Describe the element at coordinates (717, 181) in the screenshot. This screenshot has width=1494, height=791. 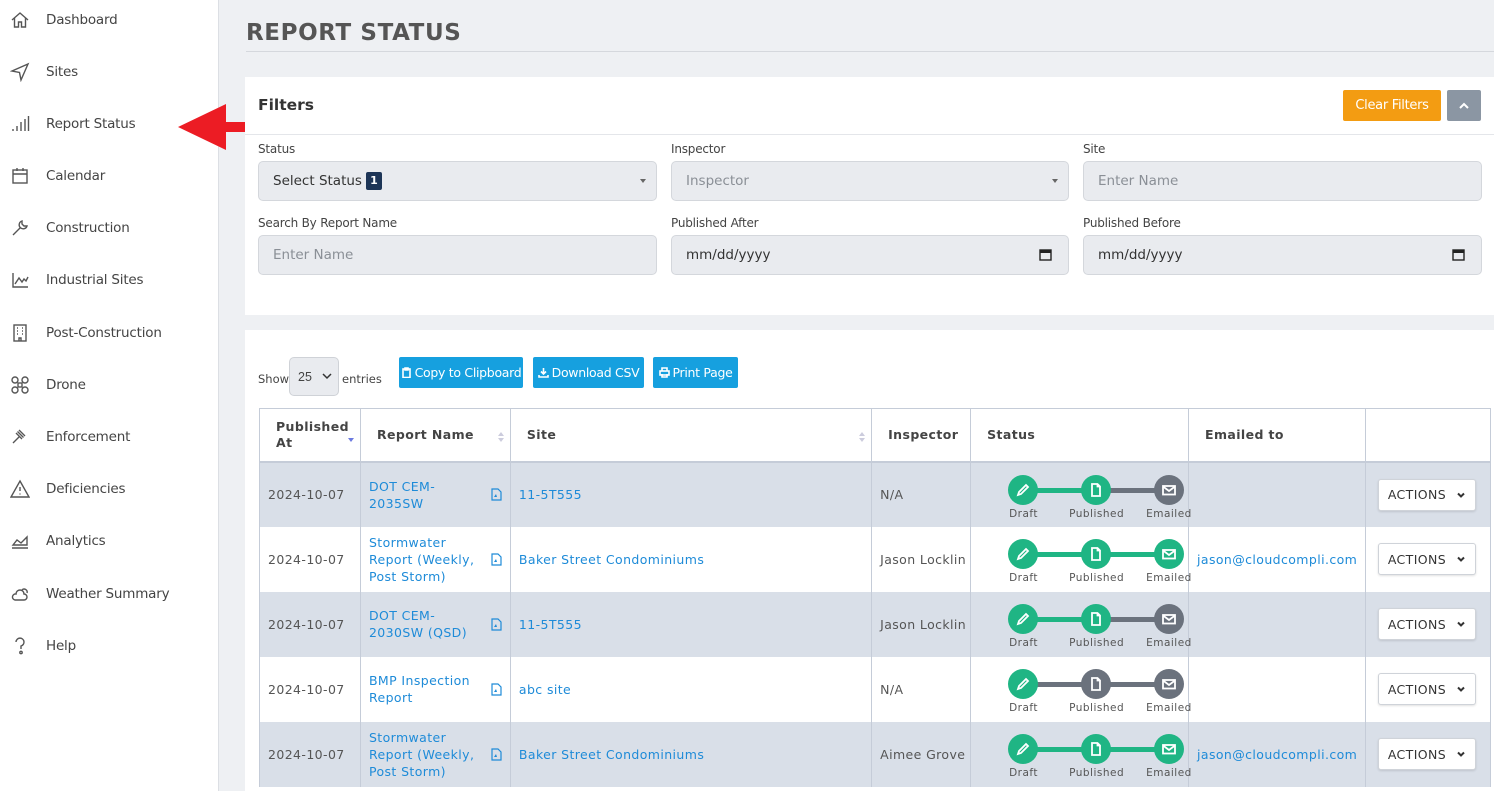
I see `inspector-select-placeholder: Inspector` at that location.